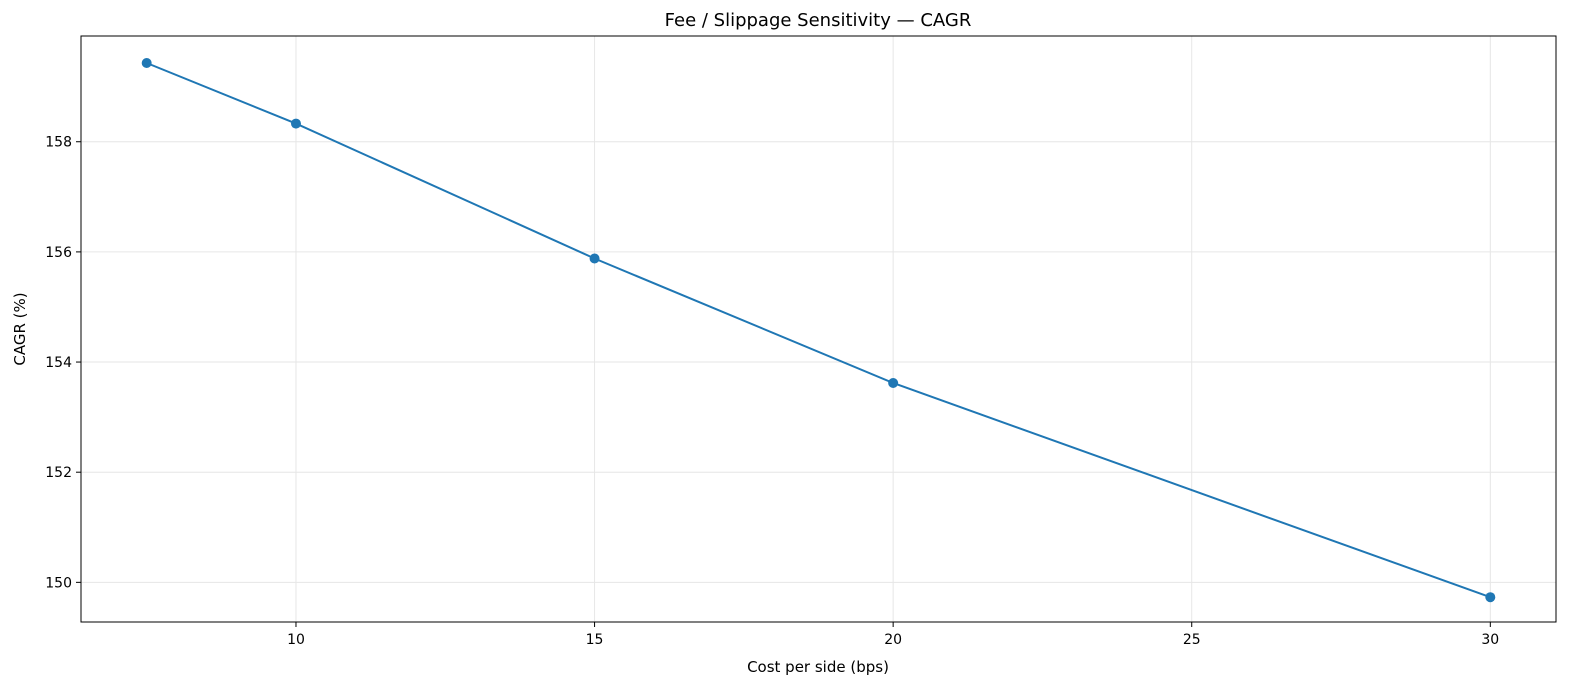 This screenshot has width=1574, height=691. I want to click on y-axis: 150 152 154 156 158, so click(63, 363).